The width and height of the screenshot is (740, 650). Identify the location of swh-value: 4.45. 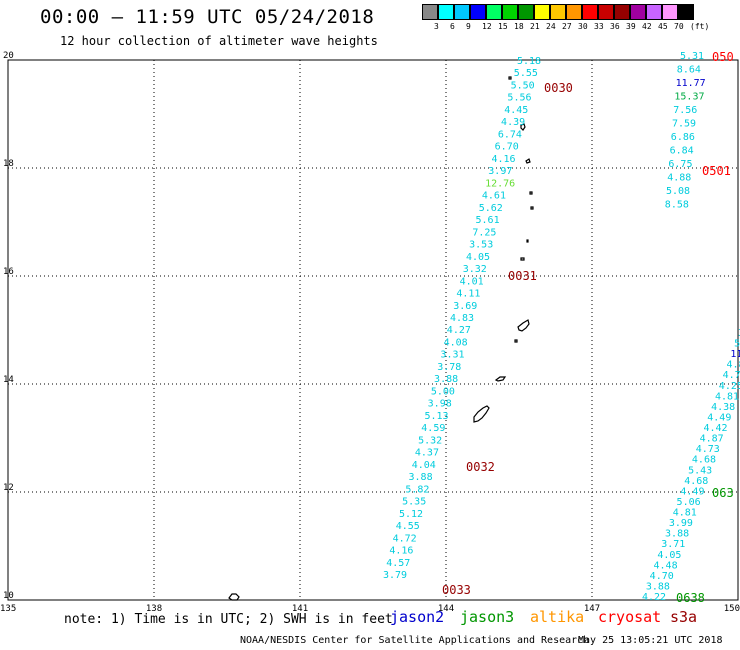
(516, 110).